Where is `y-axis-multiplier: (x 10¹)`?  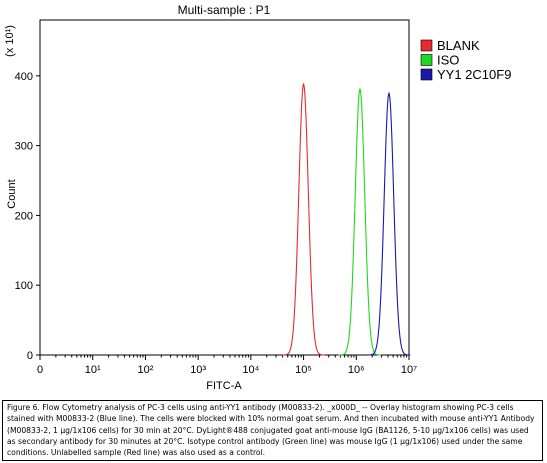 y-axis-multiplier: (x 10¹) is located at coordinates (10, 41).